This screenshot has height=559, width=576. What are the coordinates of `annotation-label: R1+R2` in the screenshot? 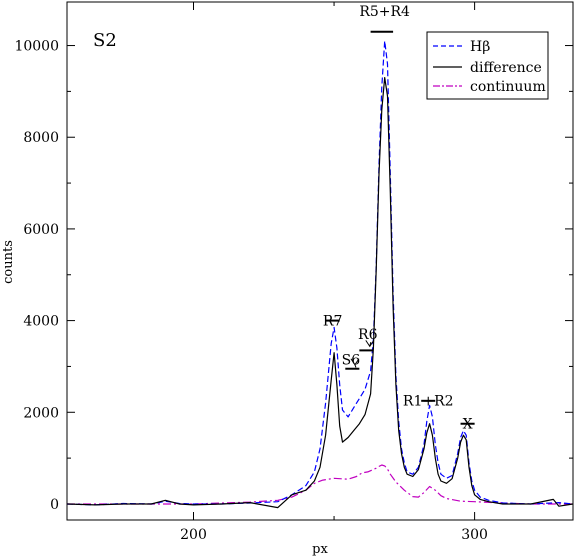 It's located at (428, 402).